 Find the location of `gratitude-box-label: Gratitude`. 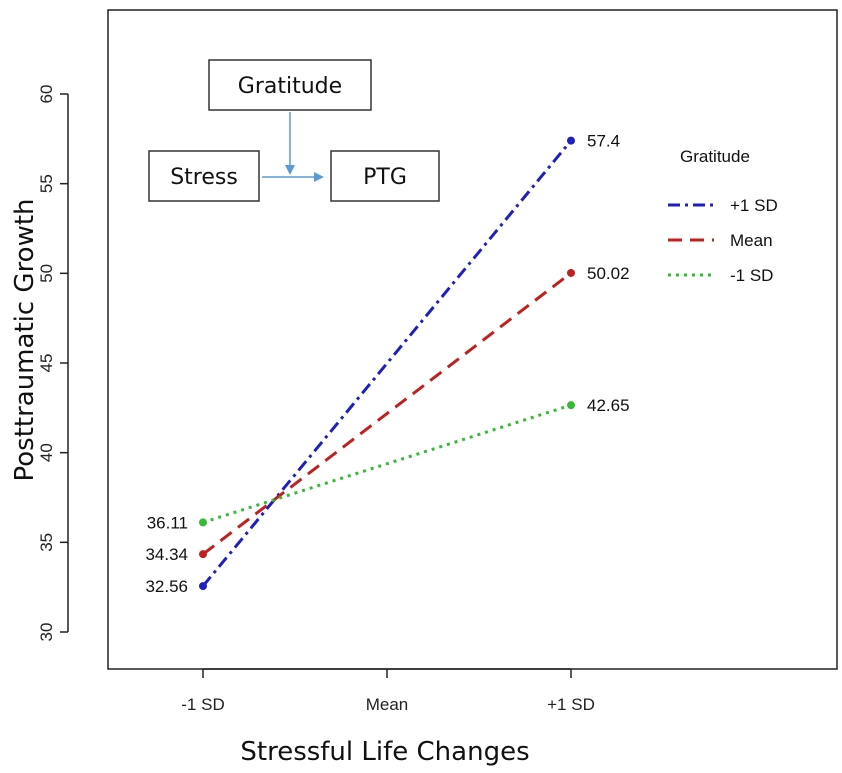

gratitude-box-label: Gratitude is located at coordinates (290, 86).